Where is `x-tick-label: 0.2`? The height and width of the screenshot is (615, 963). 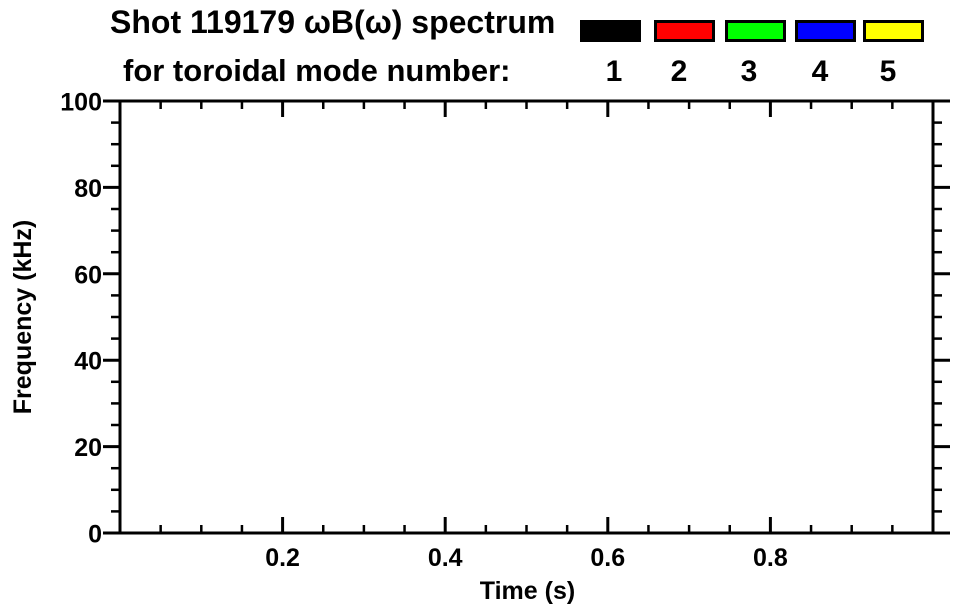
x-tick-label: 0.2 is located at coordinates (282, 558).